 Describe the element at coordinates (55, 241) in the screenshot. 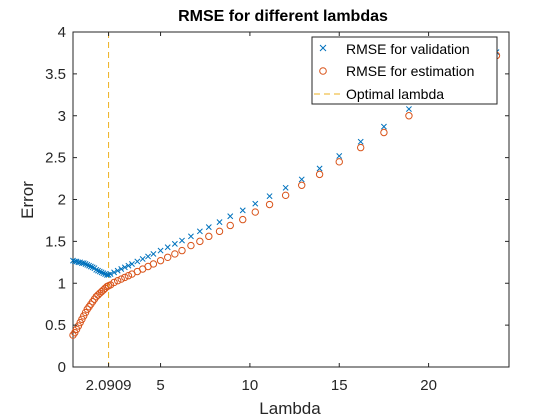

I see `y-tick-label: 1.5` at that location.